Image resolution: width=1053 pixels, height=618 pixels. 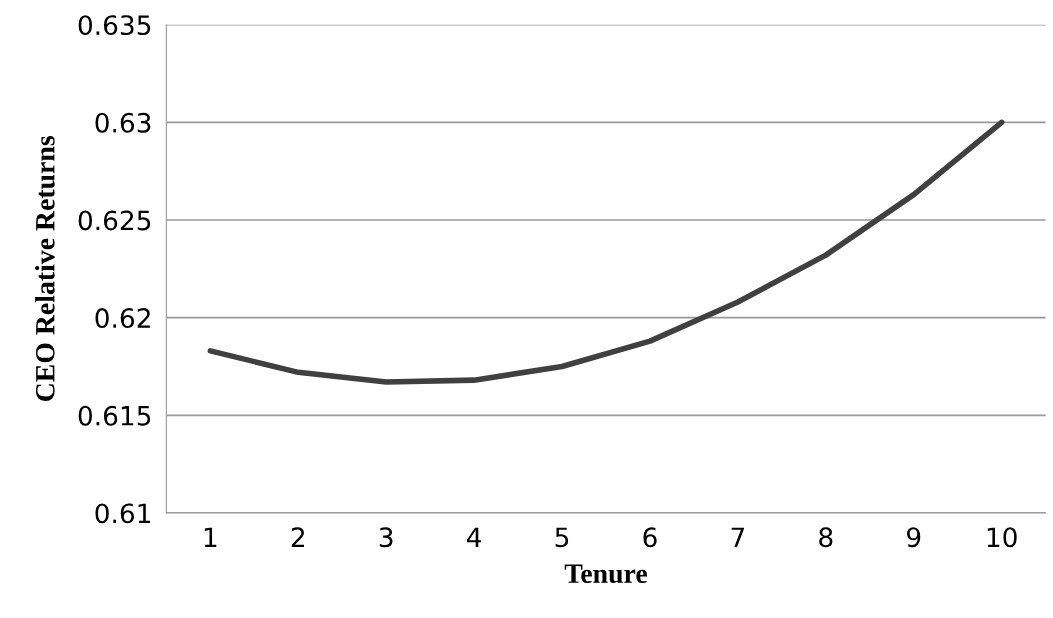 What do you see at coordinates (123, 513) in the screenshot?
I see `y-tick-label: 0.61` at bounding box center [123, 513].